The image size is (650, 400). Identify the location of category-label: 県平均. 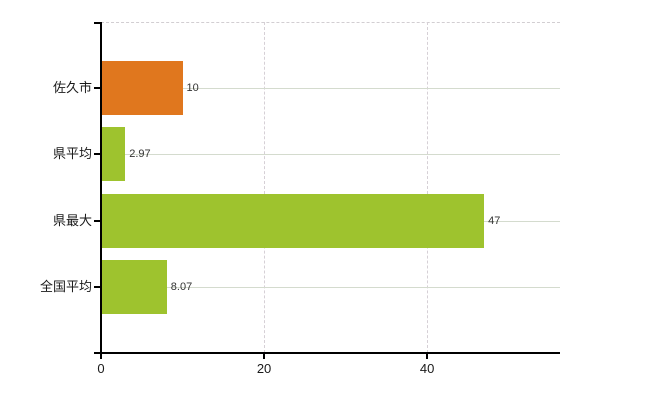
(72, 154).